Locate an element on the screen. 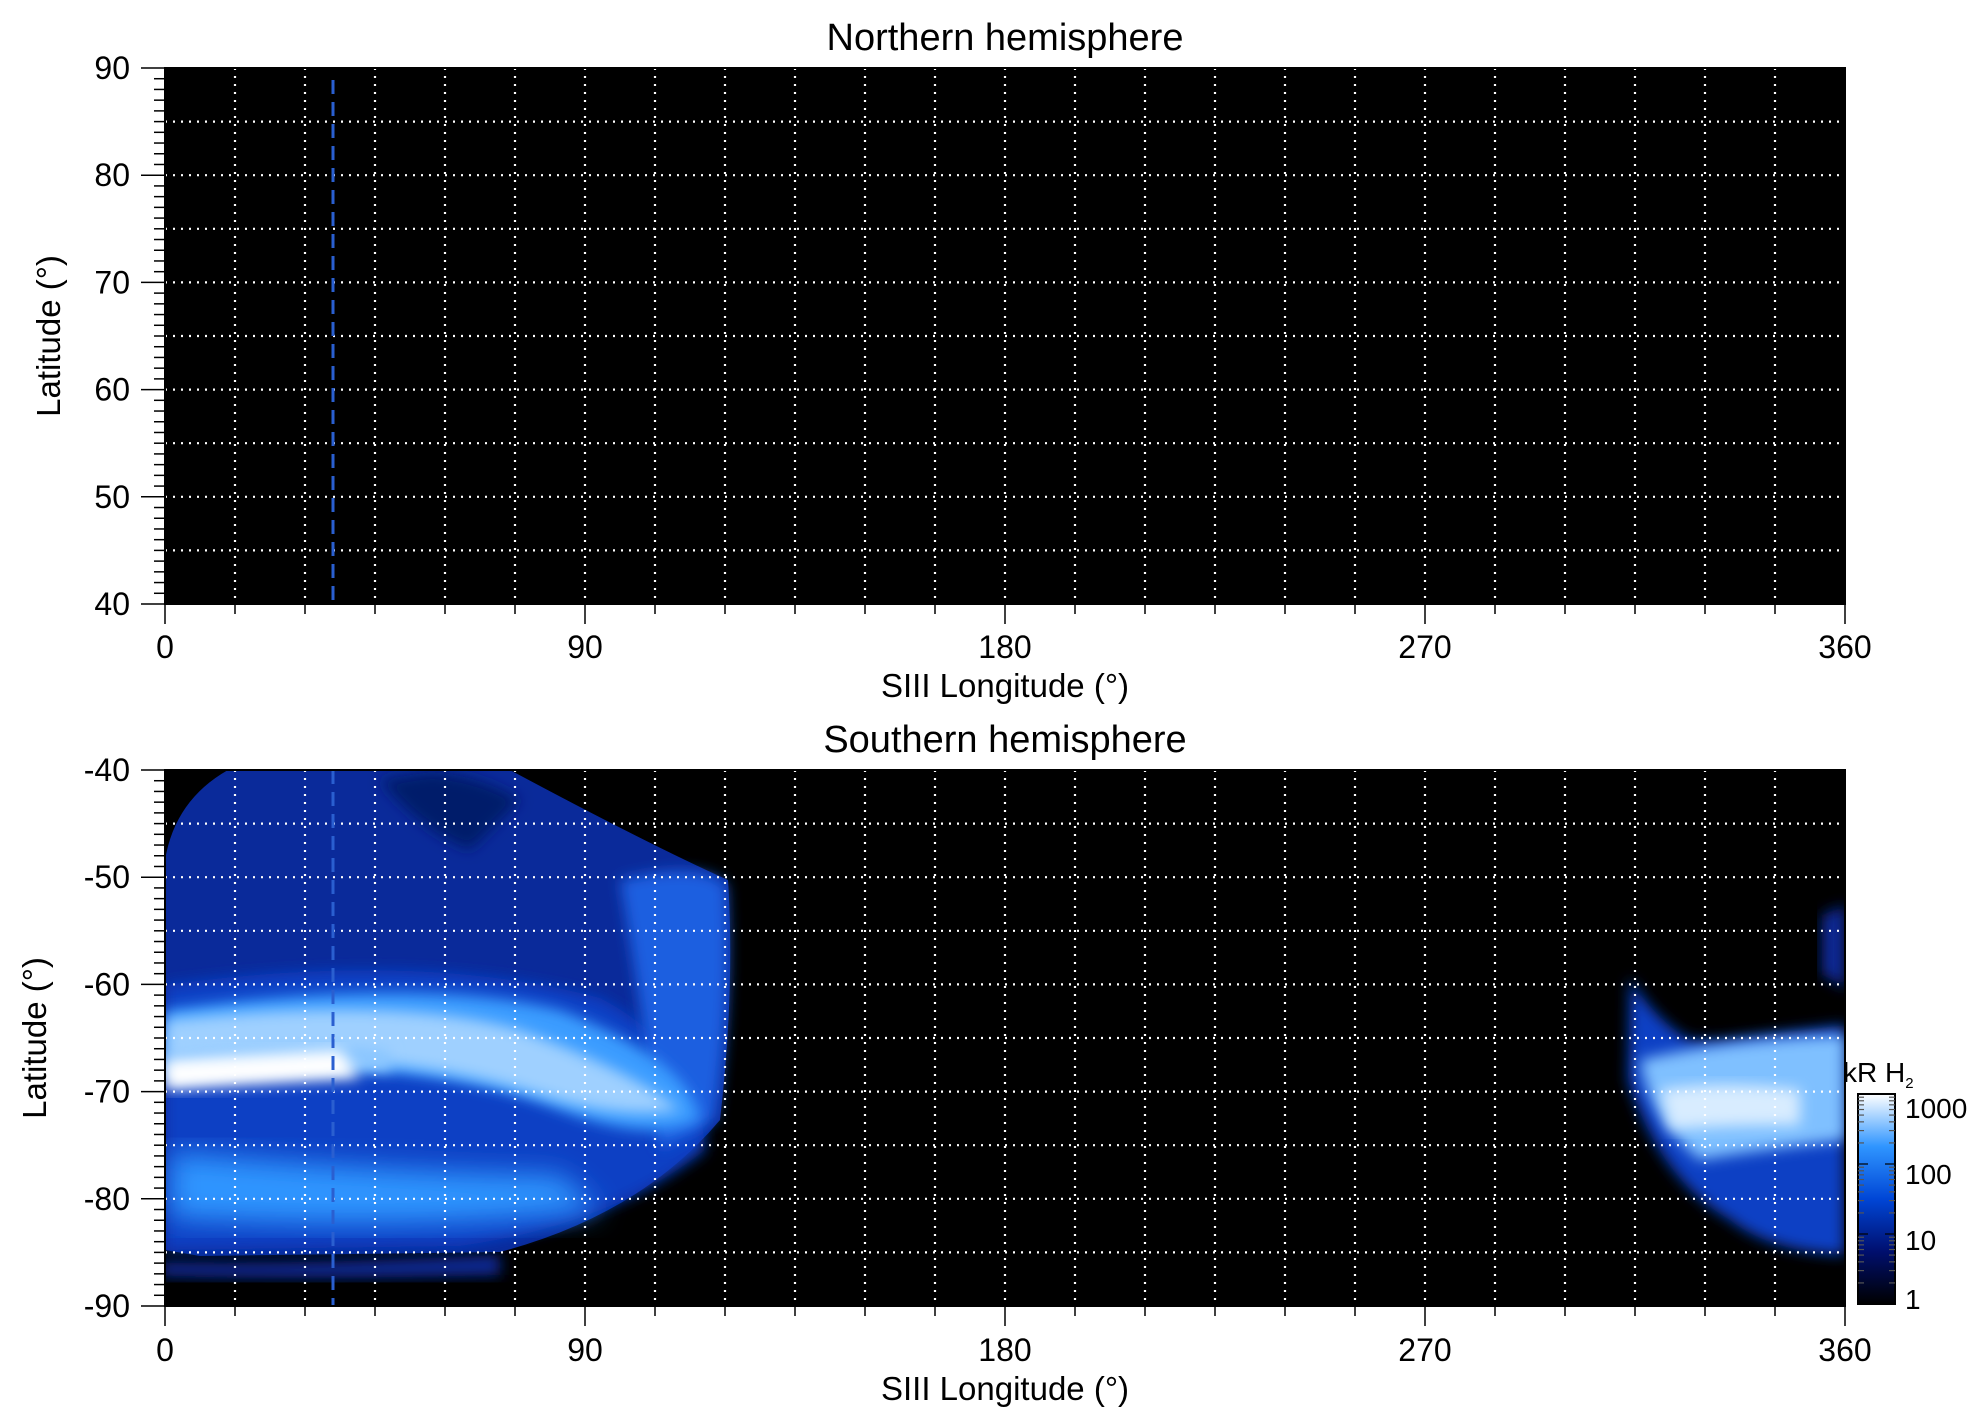 Image resolution: width=1983 pixels, height=1423 pixels. y-tick-label: 70 is located at coordinates (112, 282).